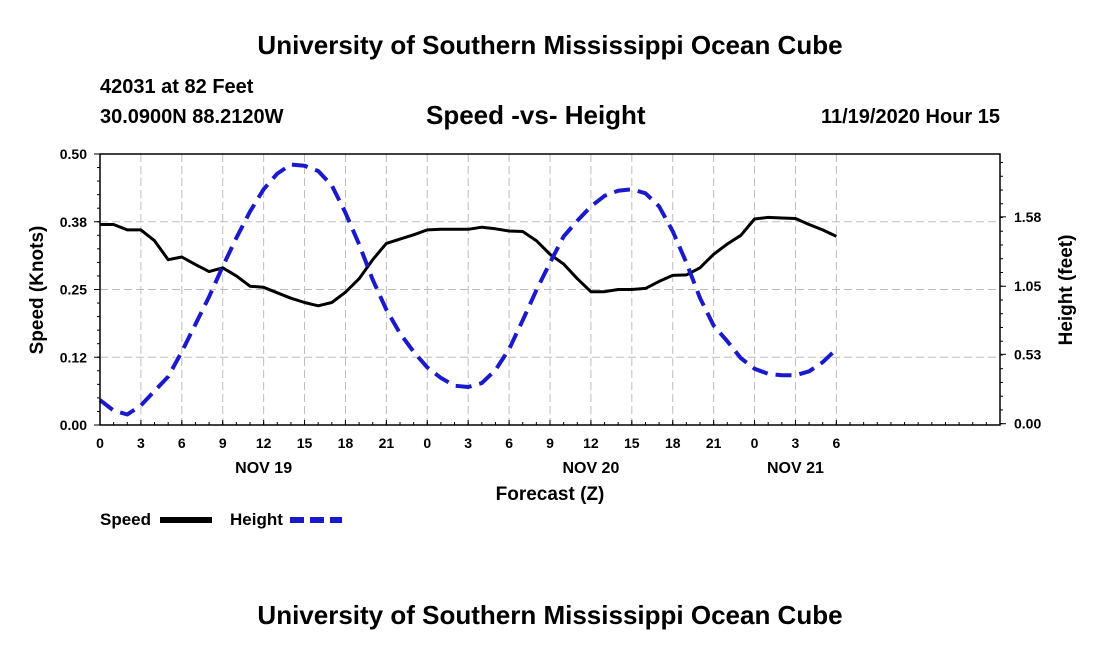  I want to click on y-tick-label: 0.00, so click(73, 425).